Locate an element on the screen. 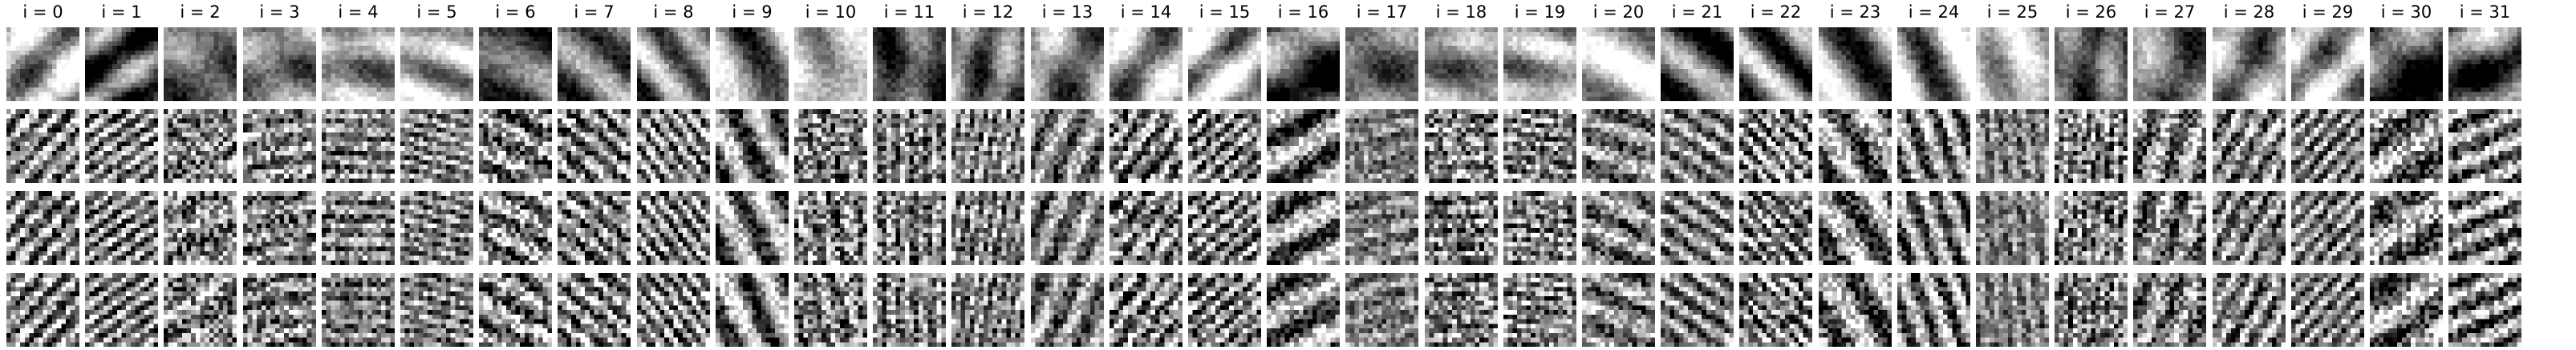 The image size is (2576, 350). column-title: i = 31 is located at coordinates (2485, 12).